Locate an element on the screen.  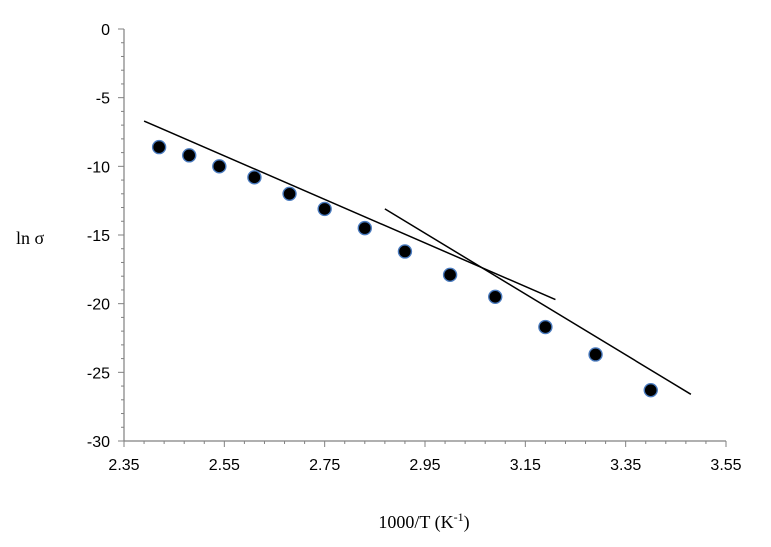
x-tick-label: 3.15 is located at coordinates (525, 465).